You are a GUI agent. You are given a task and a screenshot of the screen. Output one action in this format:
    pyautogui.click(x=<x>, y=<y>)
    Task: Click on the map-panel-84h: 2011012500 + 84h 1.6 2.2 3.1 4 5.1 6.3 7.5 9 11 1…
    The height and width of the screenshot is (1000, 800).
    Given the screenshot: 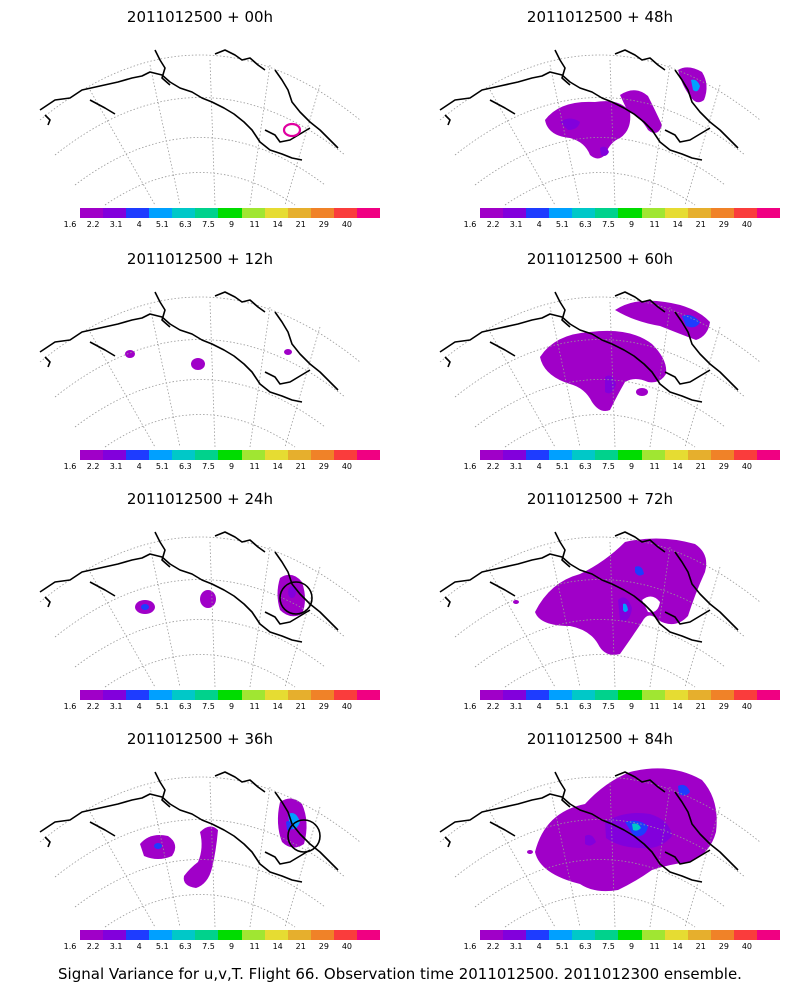 What is the action you would take?
    pyautogui.click(x=600, y=847)
    